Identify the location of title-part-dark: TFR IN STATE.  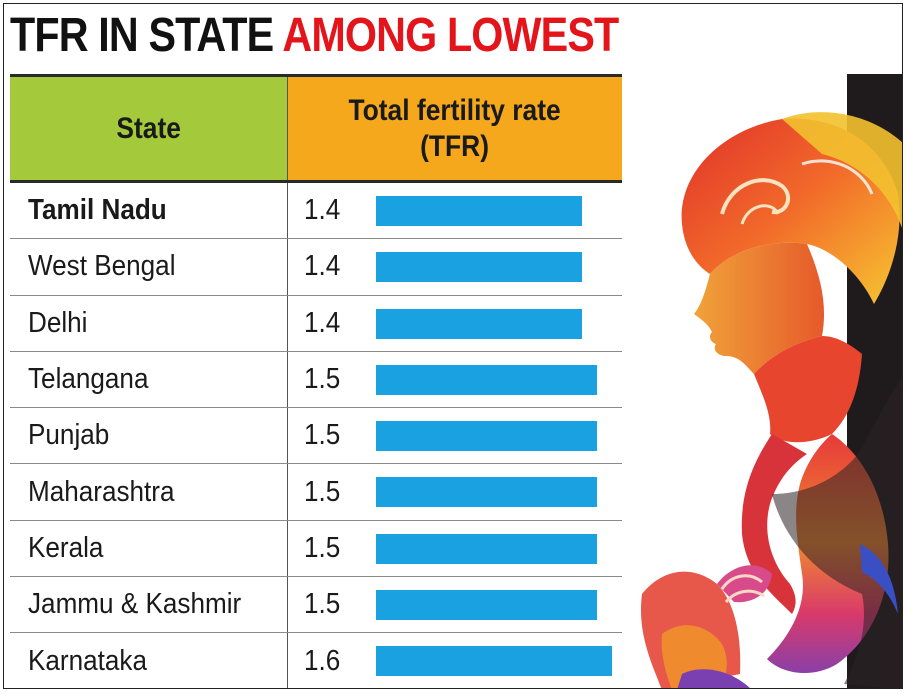
(142, 35).